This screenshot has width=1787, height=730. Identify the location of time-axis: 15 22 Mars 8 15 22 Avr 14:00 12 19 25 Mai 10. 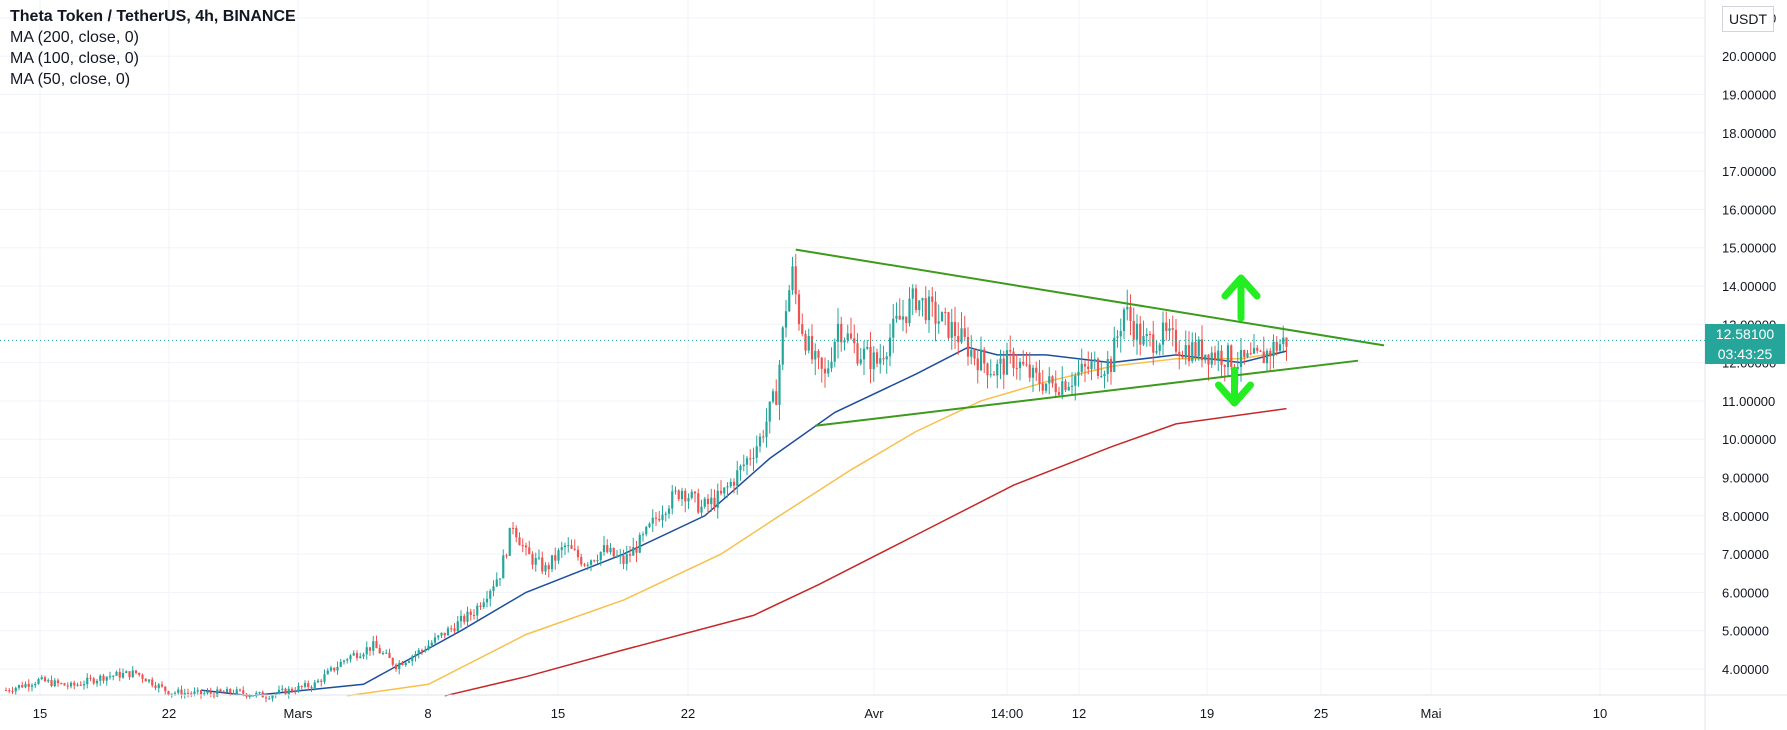
(893, 707).